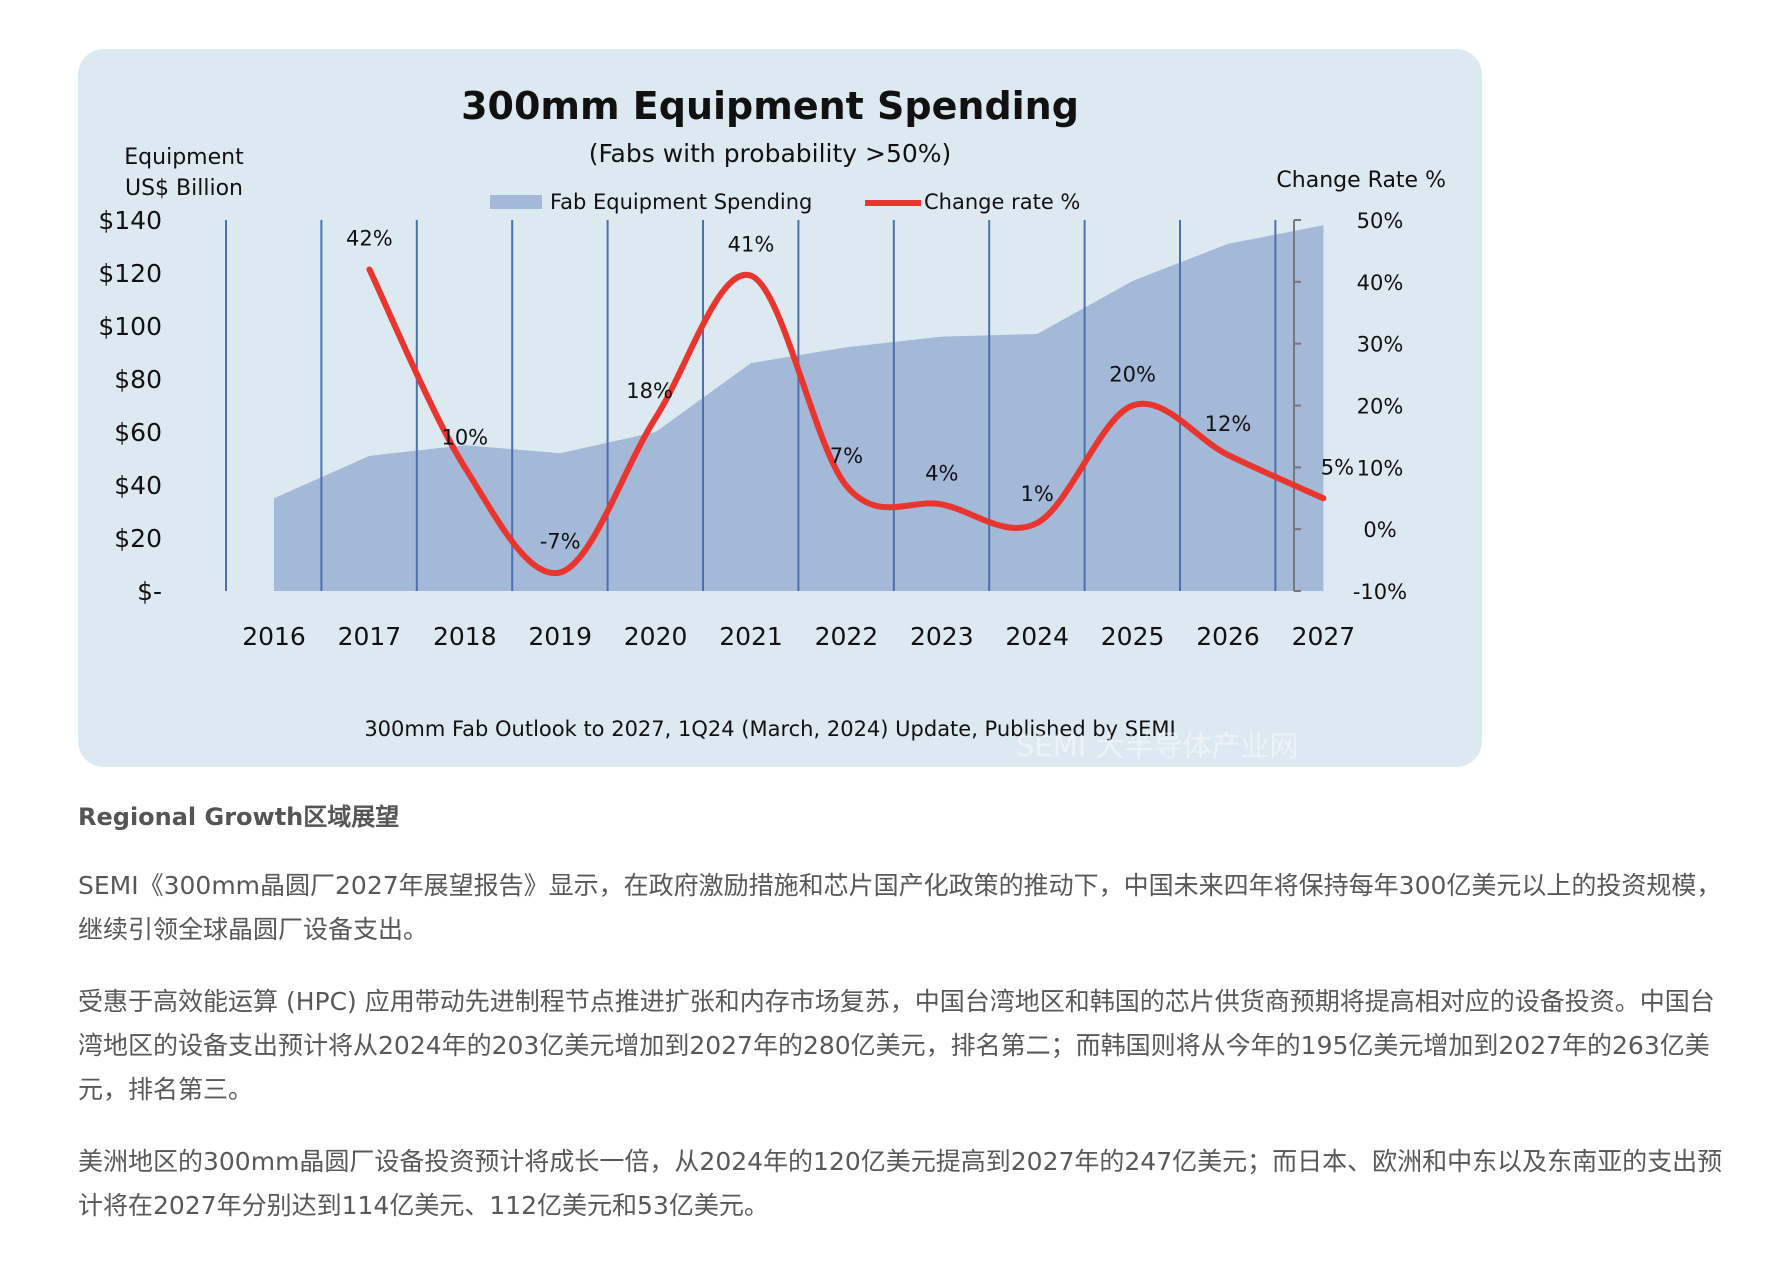 The width and height of the screenshot is (1776, 1282). What do you see at coordinates (1380, 345) in the screenshot?
I see `right-tick-label: 30%` at bounding box center [1380, 345].